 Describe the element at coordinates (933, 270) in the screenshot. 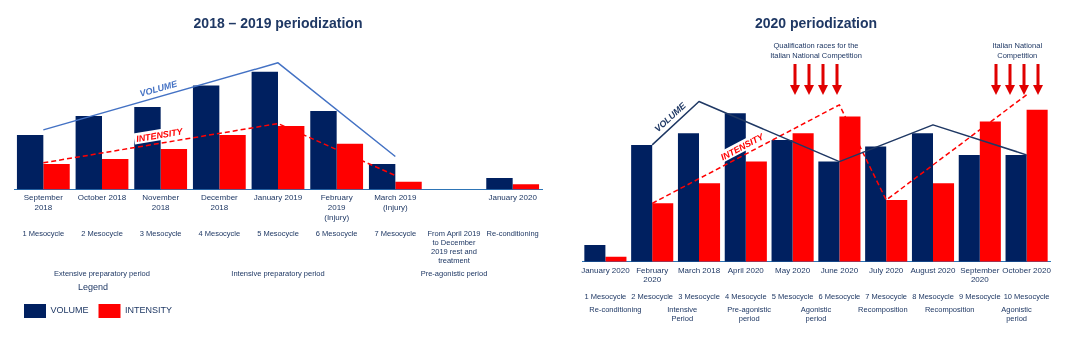

I see `x-tick-label: August 2020` at that location.